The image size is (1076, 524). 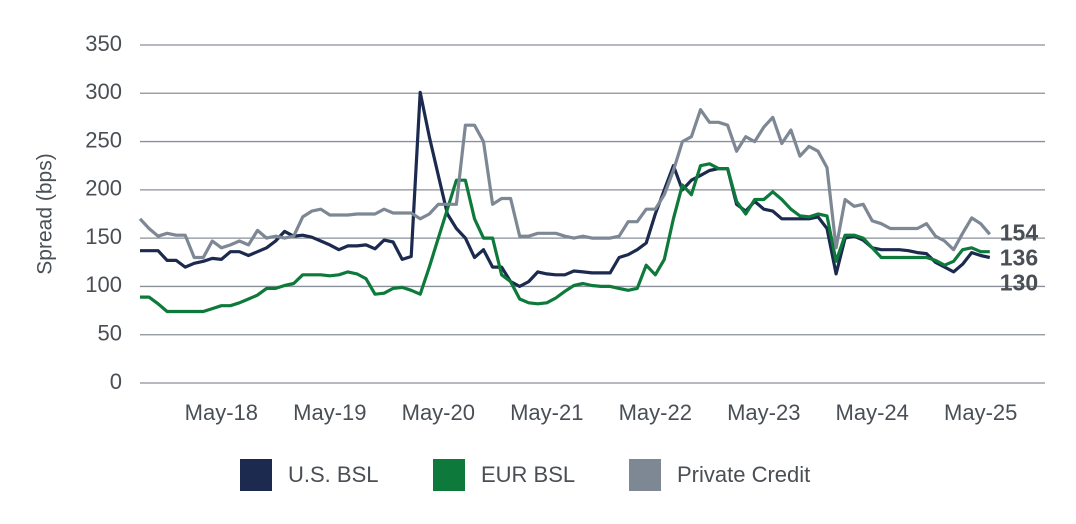 I want to click on y-tick-label: 250, so click(x=103, y=139).